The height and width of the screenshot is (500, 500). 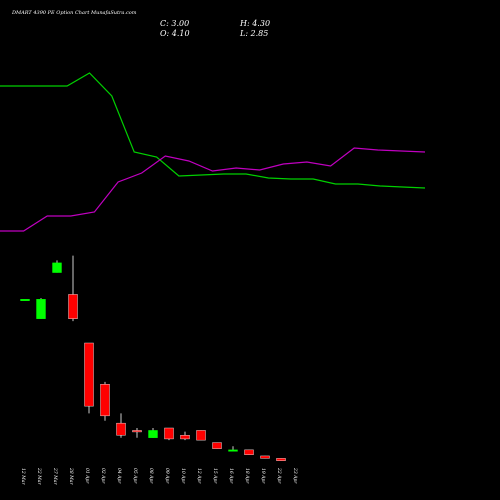 I want to click on x-tick-label: 09 Apr, so click(x=167, y=476).